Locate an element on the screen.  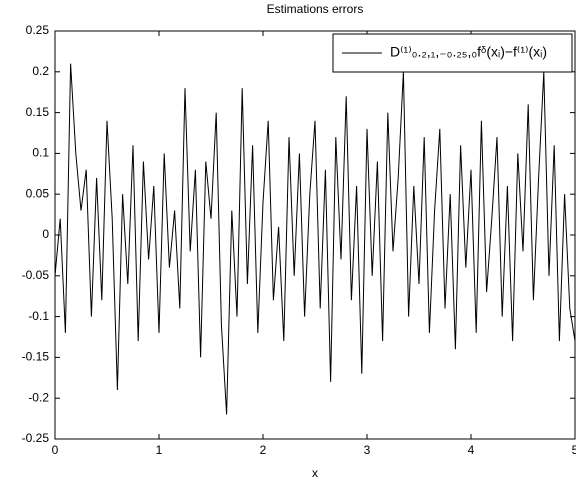
x-axis-label: x is located at coordinates (315, 473).